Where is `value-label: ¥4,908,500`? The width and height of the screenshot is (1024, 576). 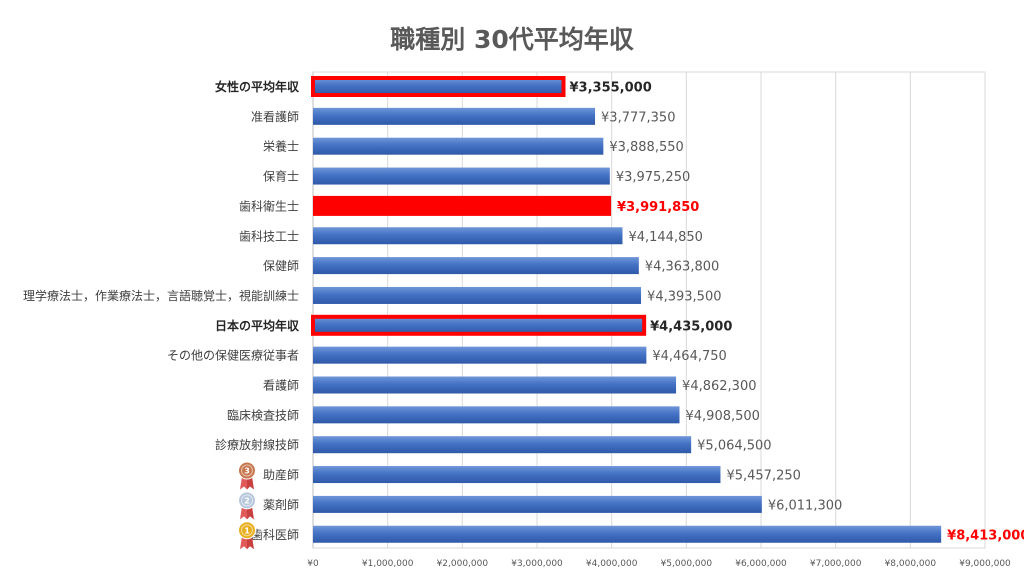
value-label: ¥4,908,500 is located at coordinates (723, 416).